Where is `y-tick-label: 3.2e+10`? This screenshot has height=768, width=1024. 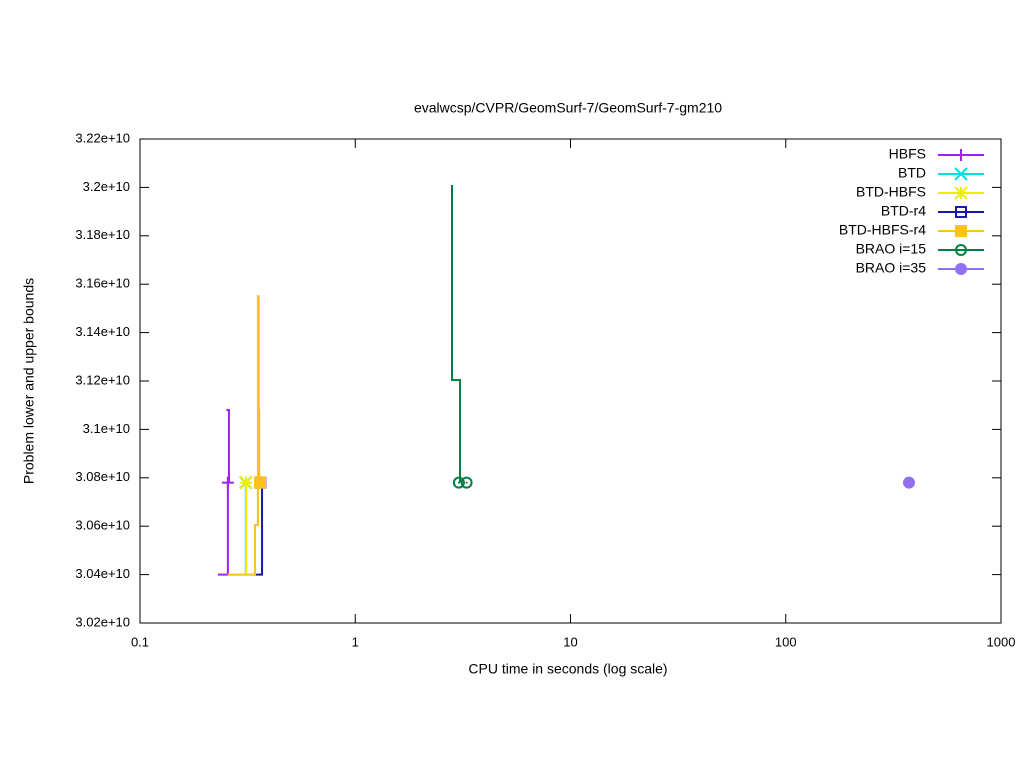 y-tick-label: 3.2e+10 is located at coordinates (106, 186).